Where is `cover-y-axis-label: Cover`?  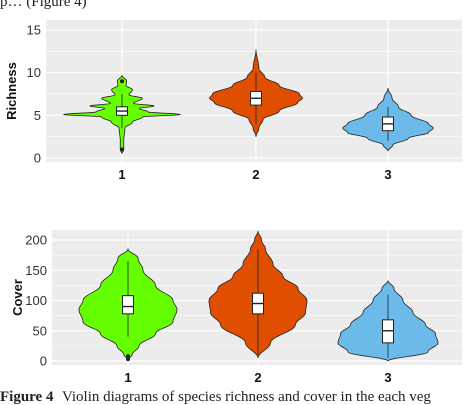 cover-y-axis-label: Cover is located at coordinates (17, 297).